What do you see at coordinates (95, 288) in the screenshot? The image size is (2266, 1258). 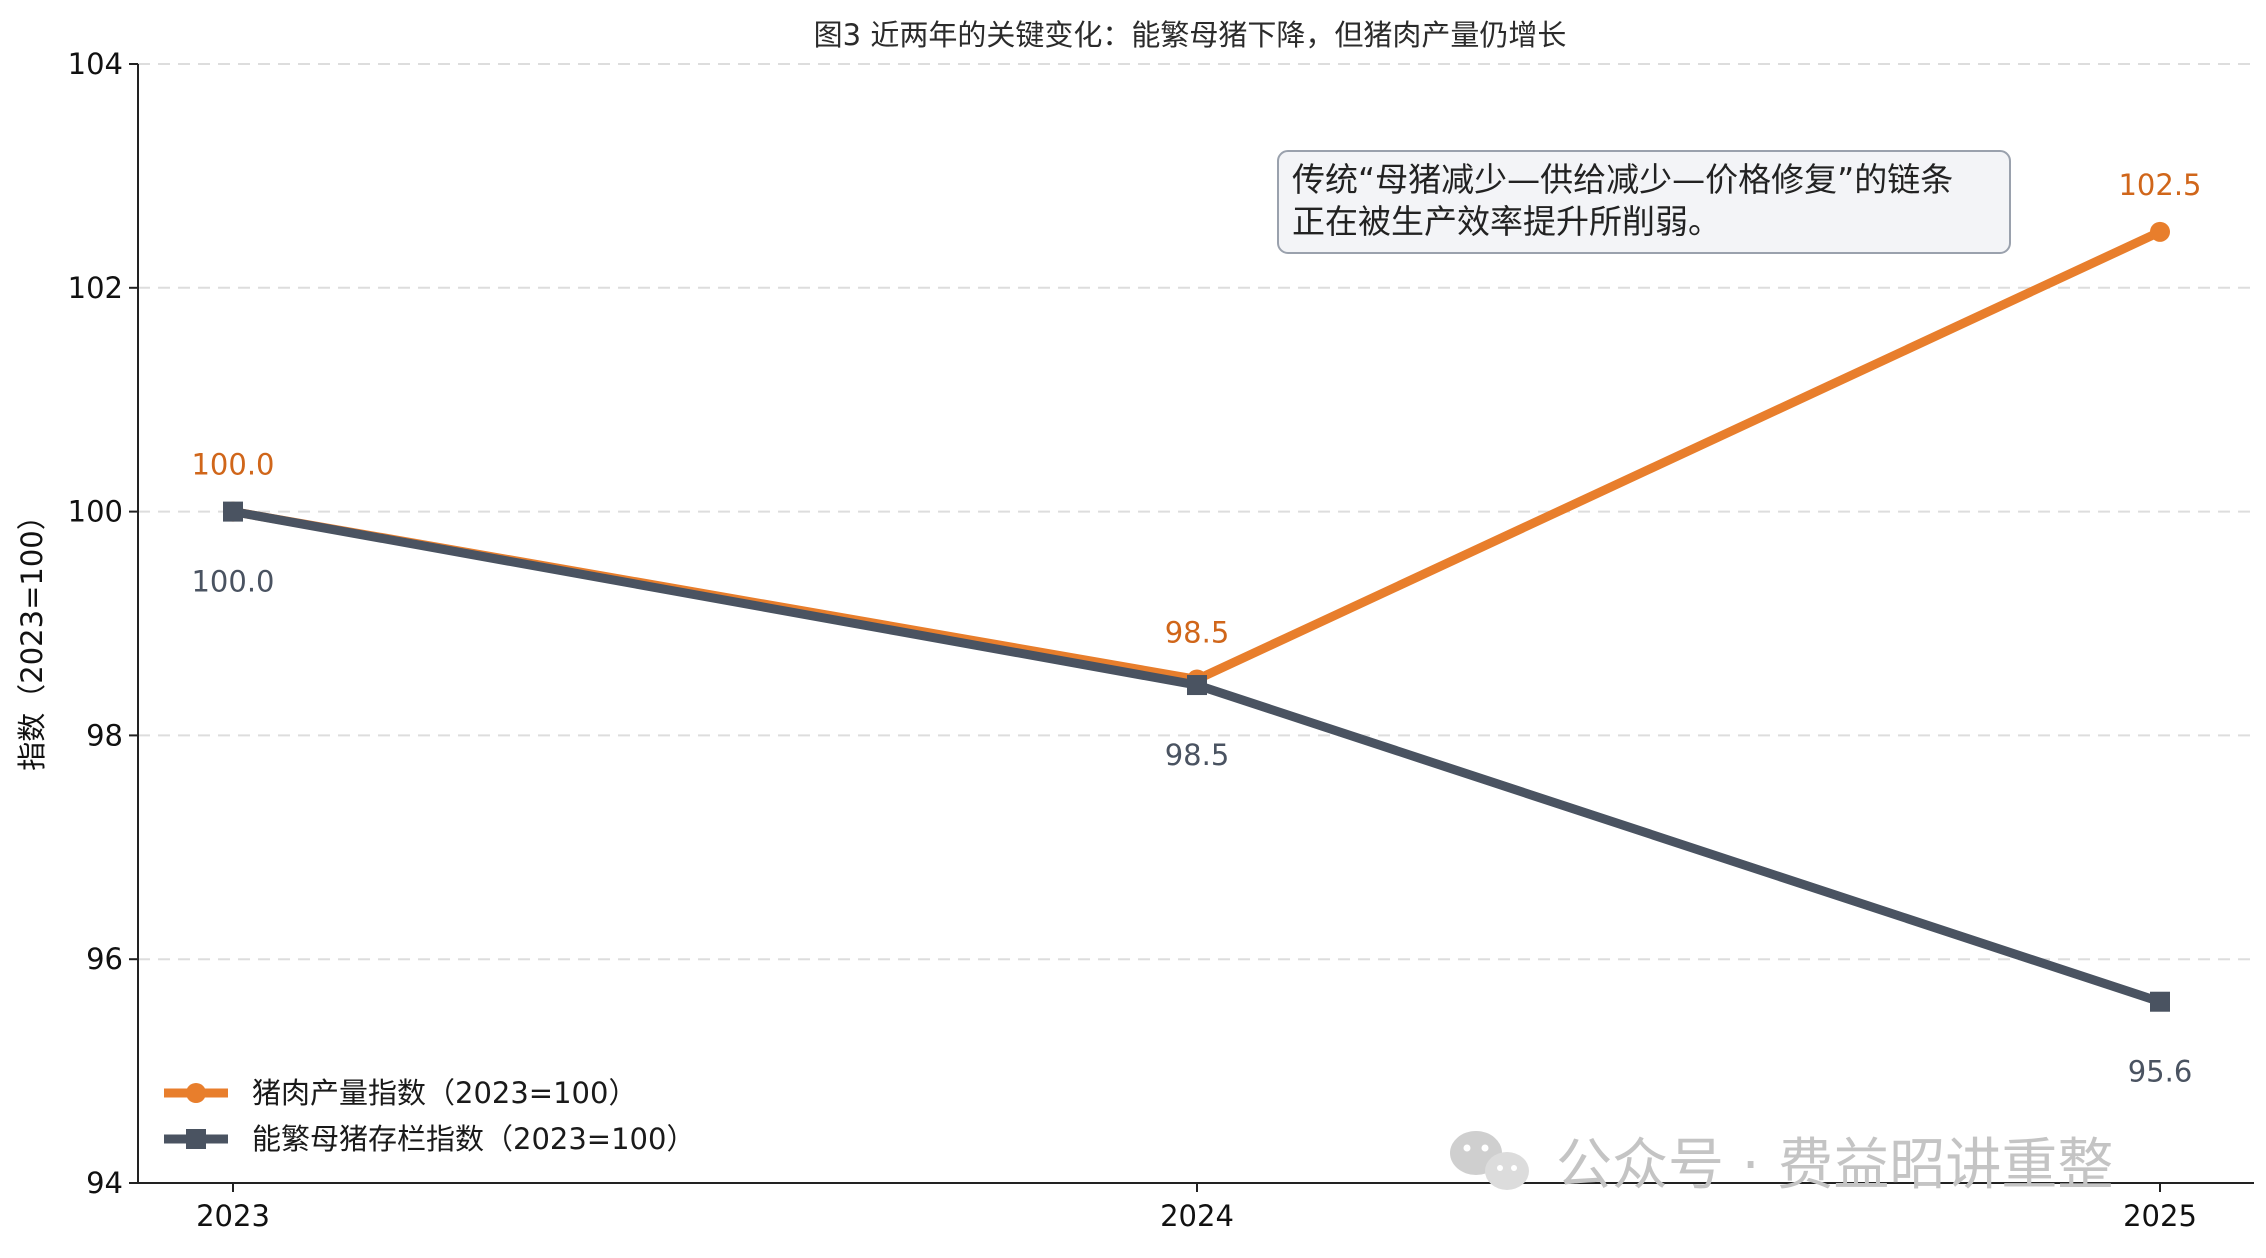 I see `y-tick-label: 102` at bounding box center [95, 288].